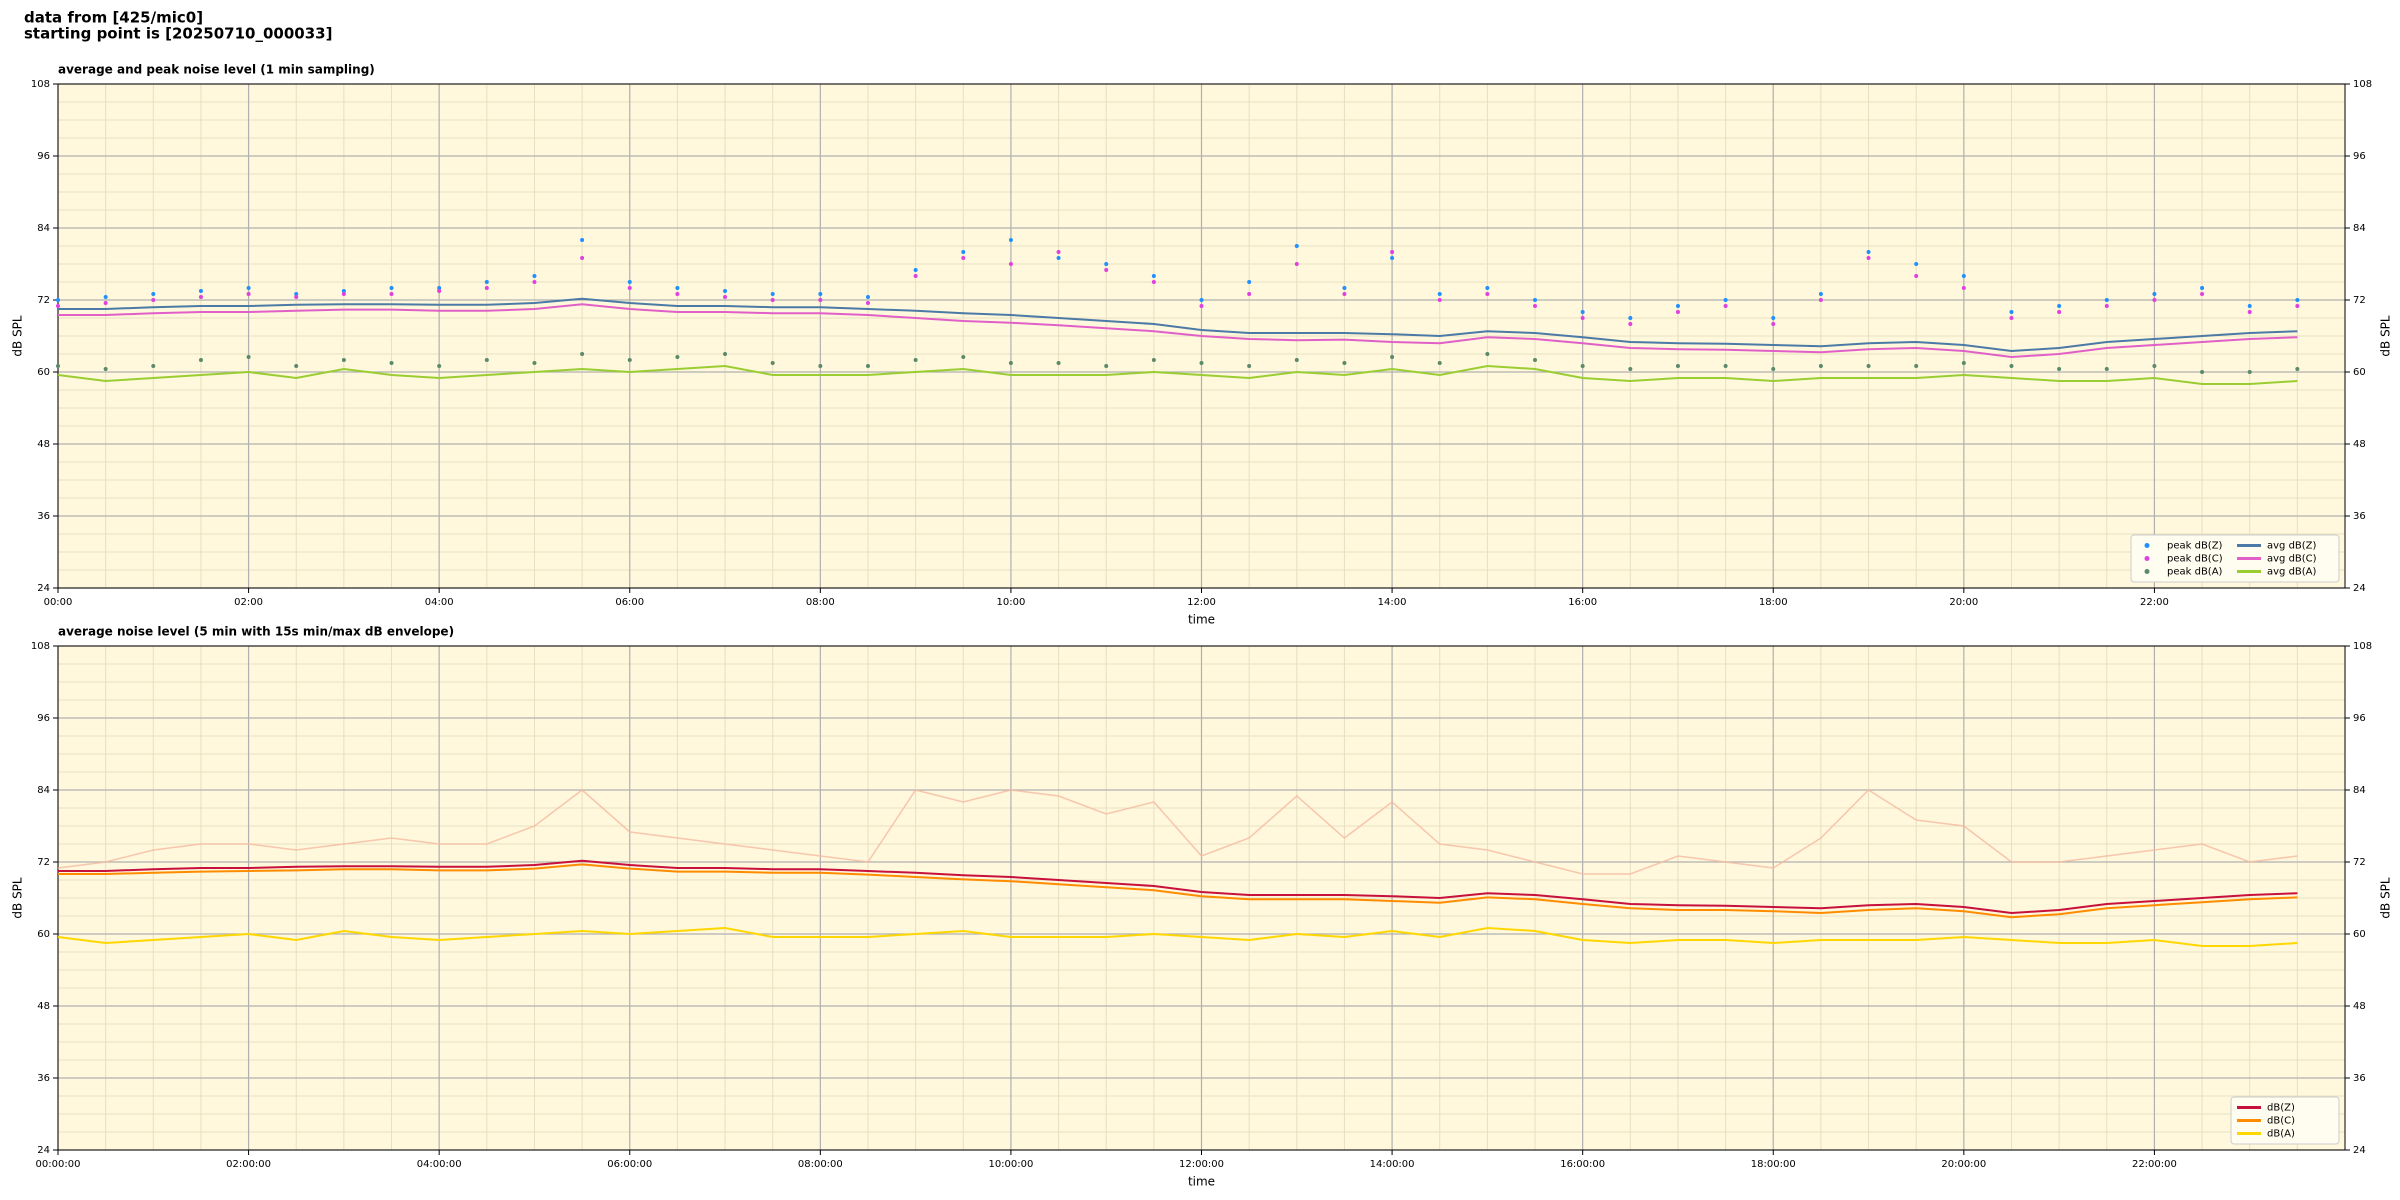 This screenshot has height=1200, width=2400. What do you see at coordinates (18, 336) in the screenshot?
I see `y-axis-label: dB SPL` at bounding box center [18, 336].